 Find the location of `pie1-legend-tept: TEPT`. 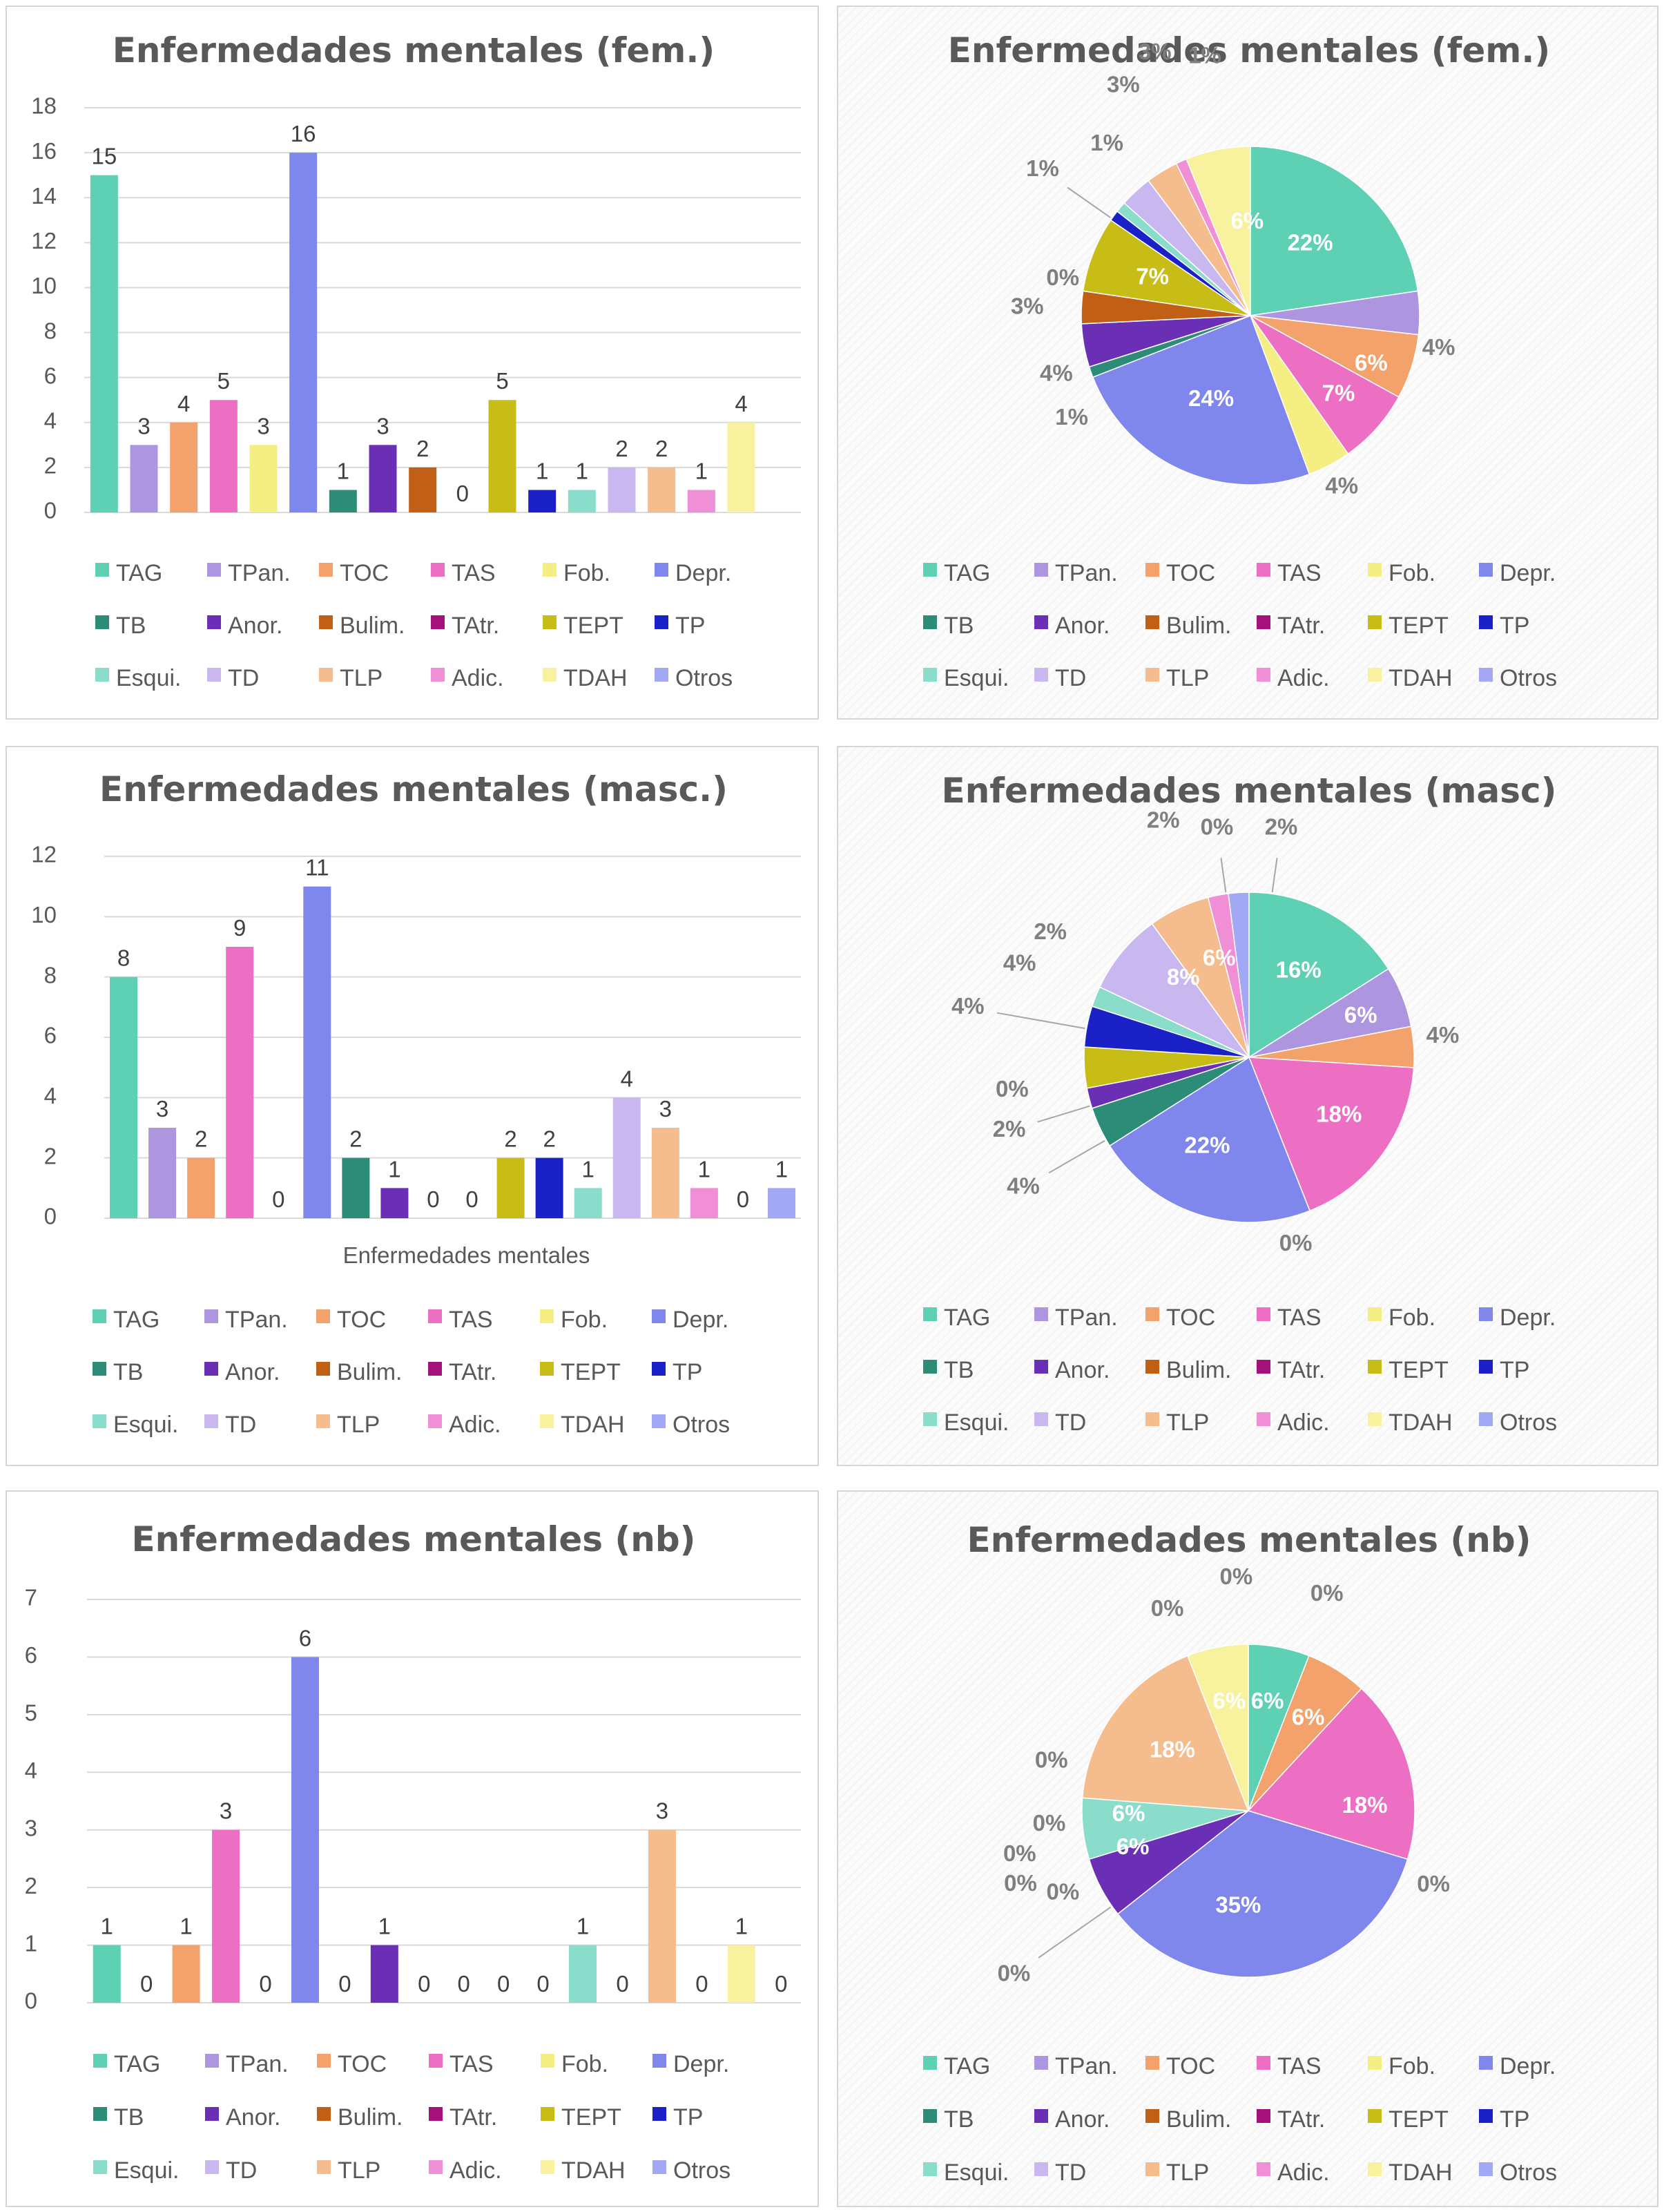

pie1-legend-tept: TEPT is located at coordinates (1408, 626).